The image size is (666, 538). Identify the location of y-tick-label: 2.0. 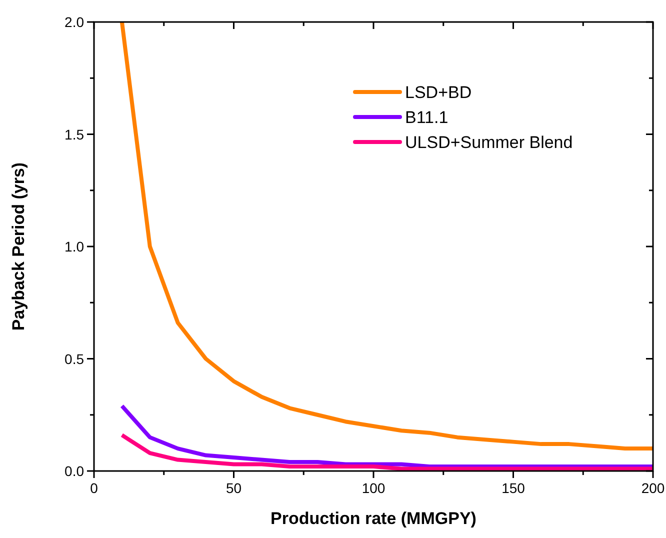
(74, 22).